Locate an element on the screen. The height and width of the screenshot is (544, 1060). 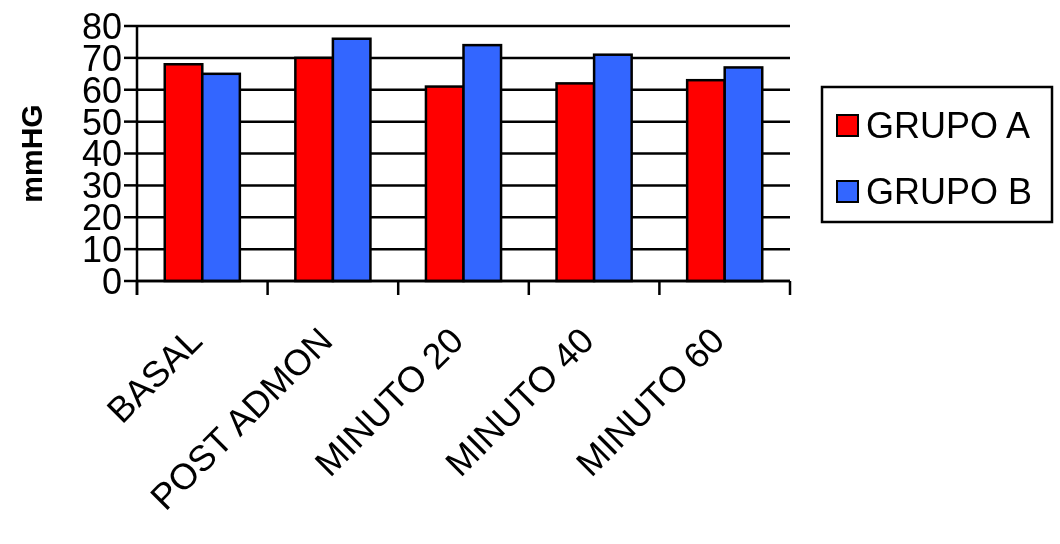
legend-label: GRUPO B is located at coordinates (949, 191).